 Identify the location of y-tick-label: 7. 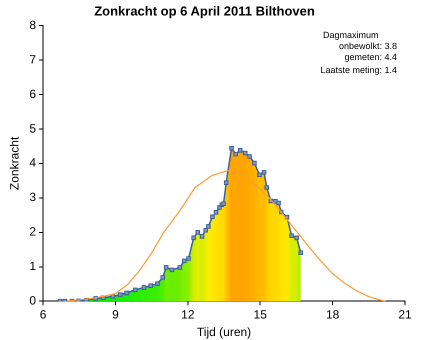
(32, 59).